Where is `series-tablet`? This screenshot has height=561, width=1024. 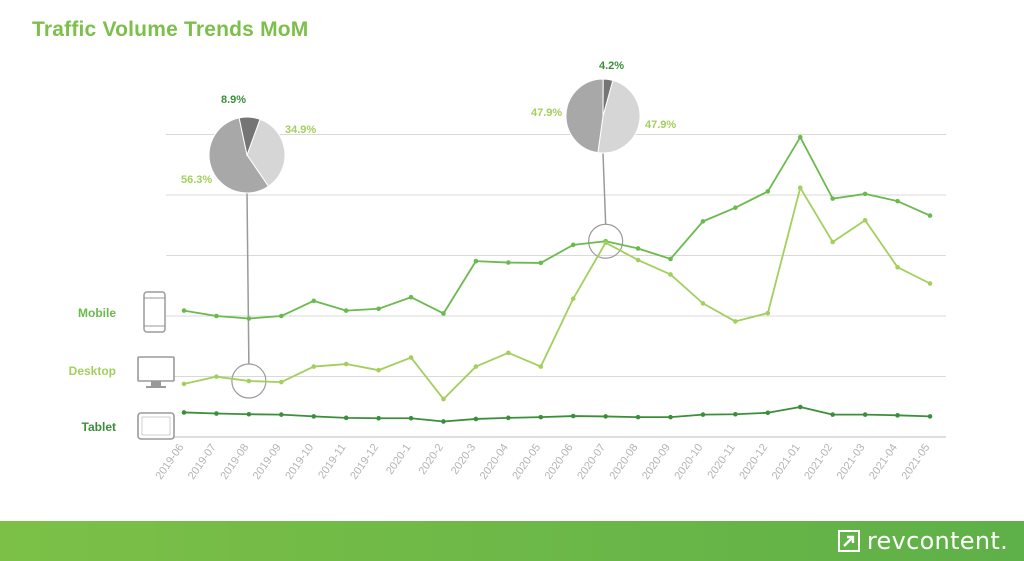
series-tablet is located at coordinates (557, 414).